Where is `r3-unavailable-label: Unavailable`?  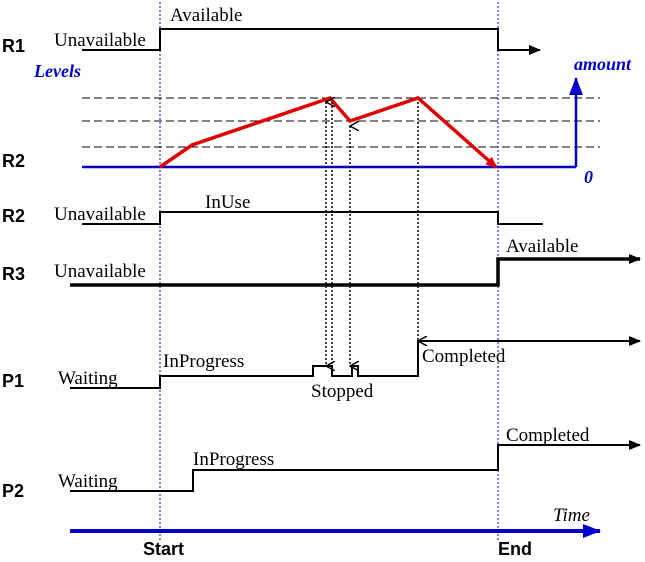
r3-unavailable-label: Unavailable is located at coordinates (100, 271).